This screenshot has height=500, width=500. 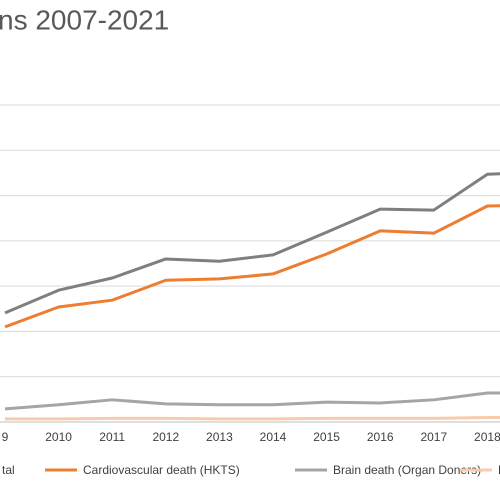 What do you see at coordinates (84, 19) in the screenshot?
I see `chart-title: ns 2007-2021` at bounding box center [84, 19].